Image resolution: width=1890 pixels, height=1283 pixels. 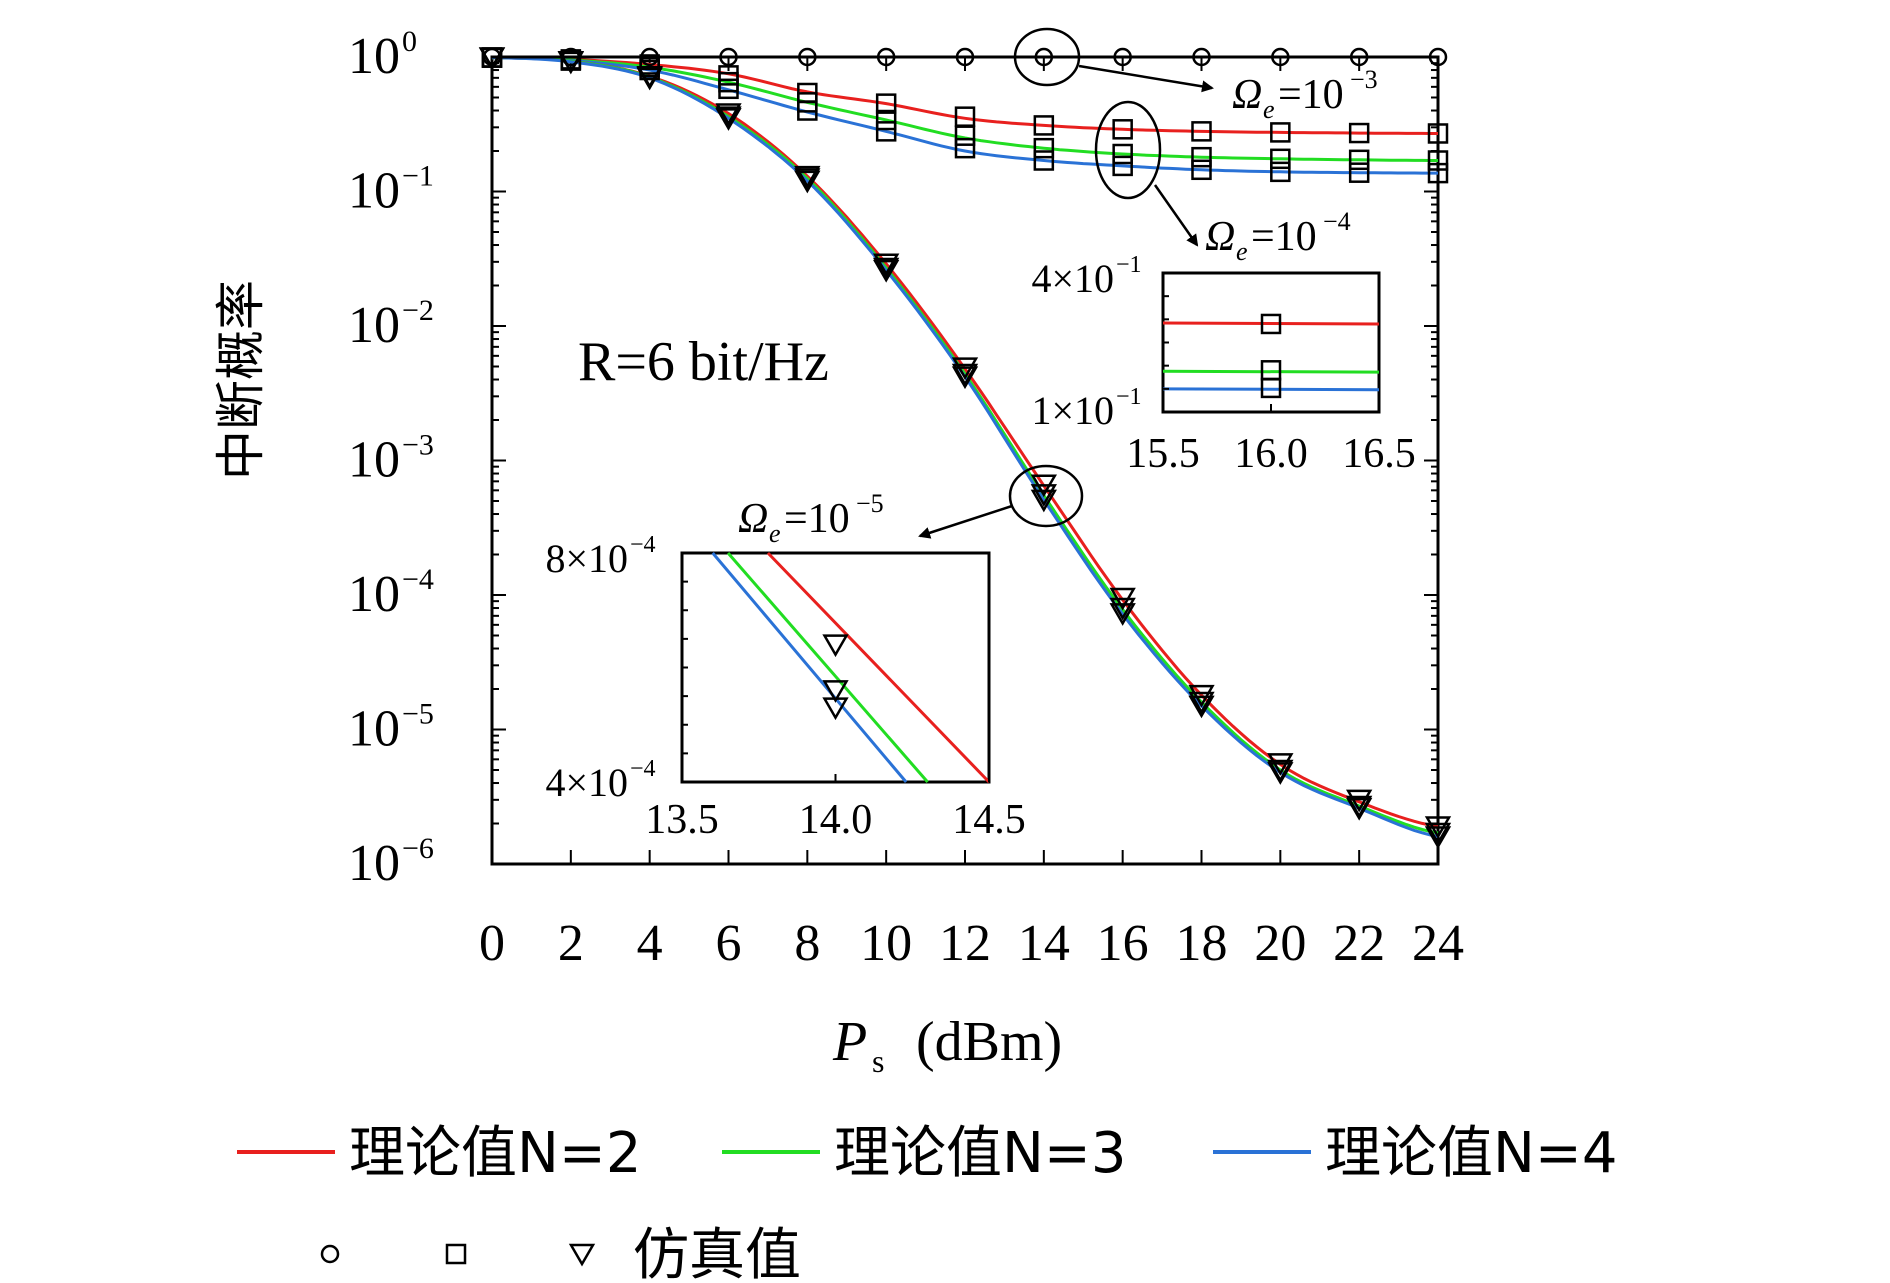 What do you see at coordinates (1359, 943) in the screenshot?
I see `x-tick-label: 22` at bounding box center [1359, 943].